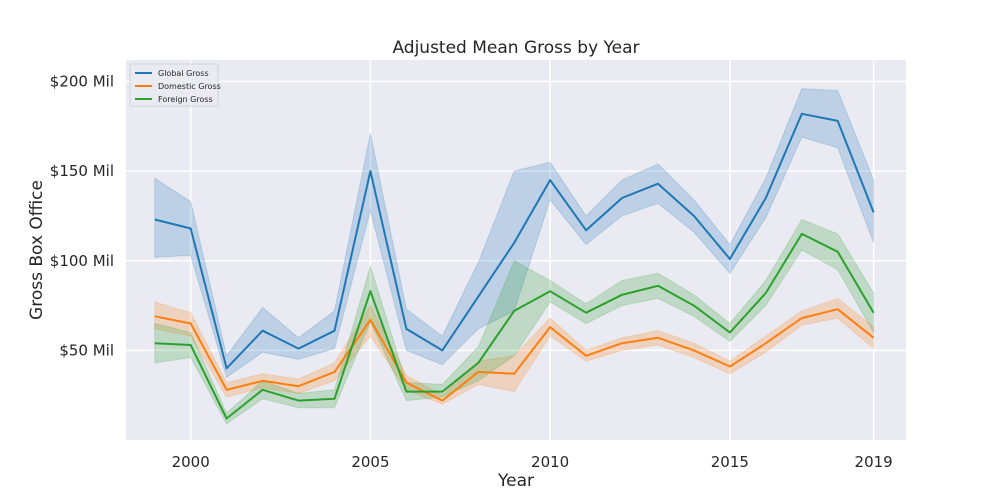 The height and width of the screenshot is (504, 1008). I want to click on legend-label: Domestic Gross, so click(189, 86).